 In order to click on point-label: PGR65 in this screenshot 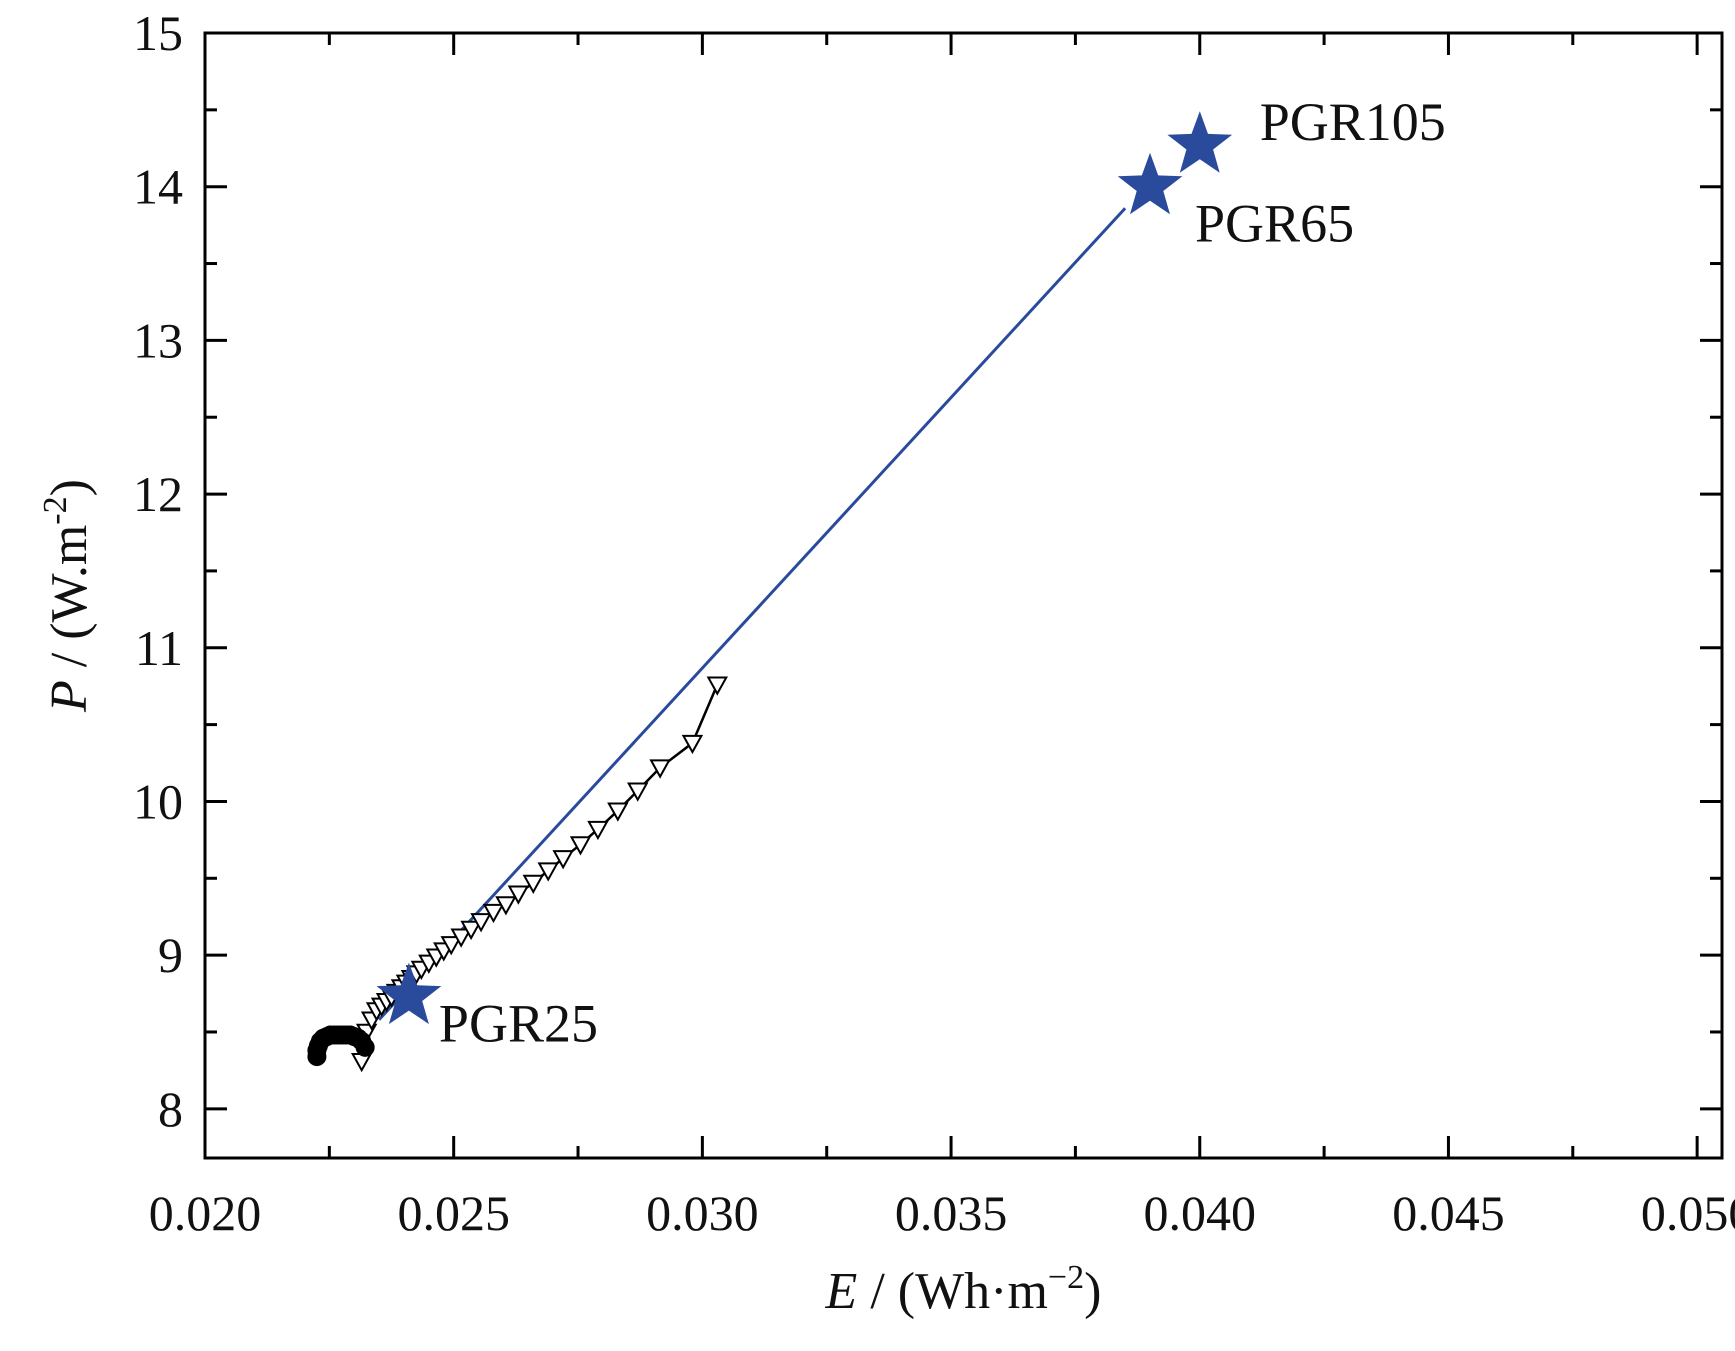, I will do `click(1274, 224)`.